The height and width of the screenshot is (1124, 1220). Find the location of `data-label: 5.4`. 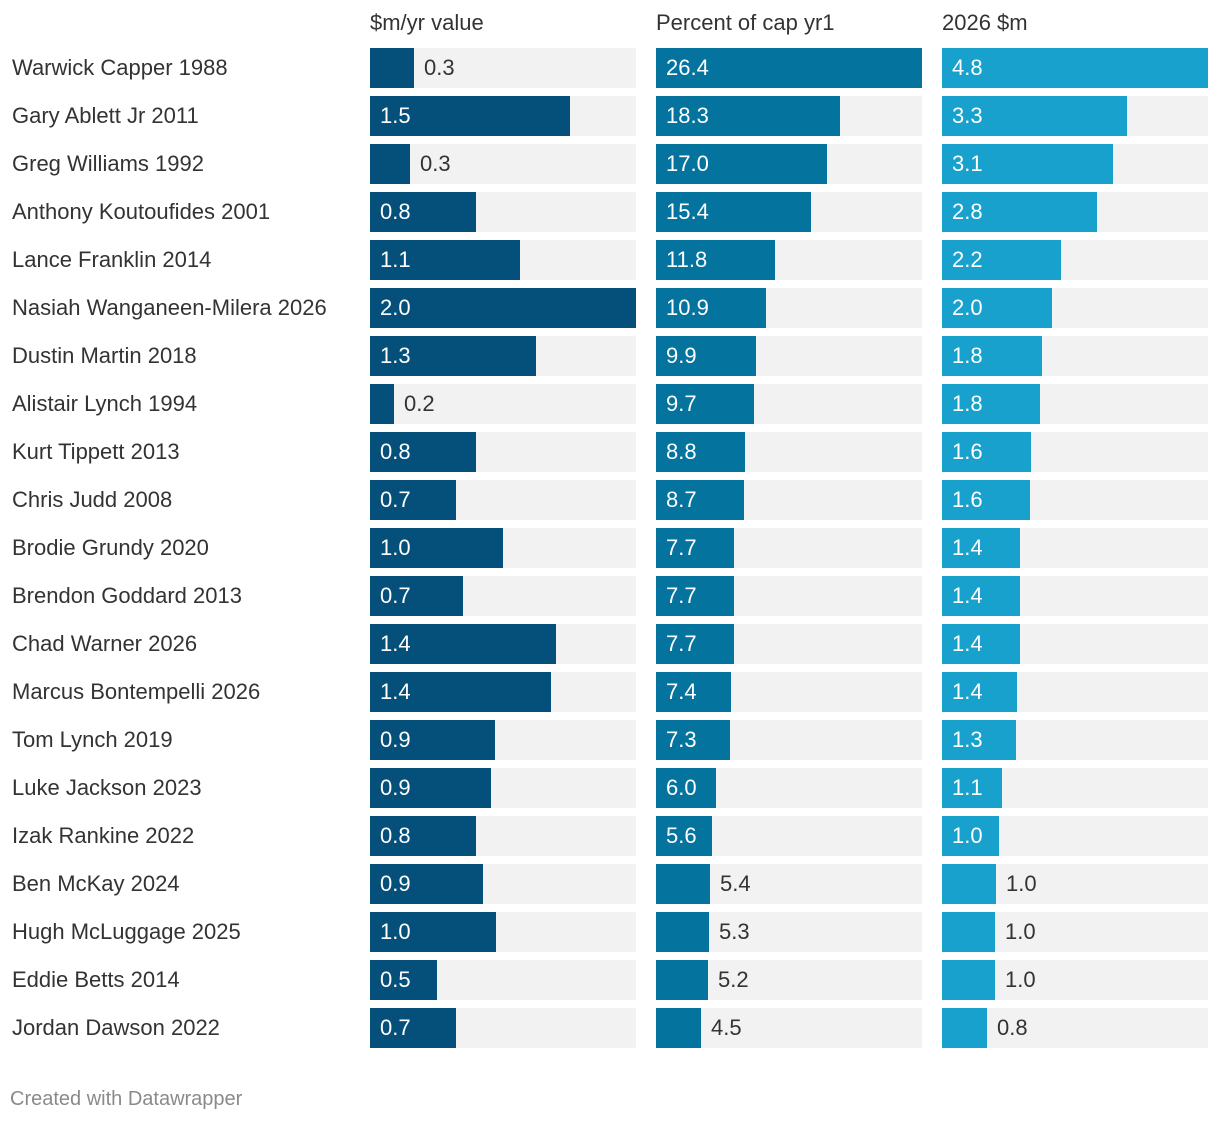

data-label: 5.4 is located at coordinates (735, 883).